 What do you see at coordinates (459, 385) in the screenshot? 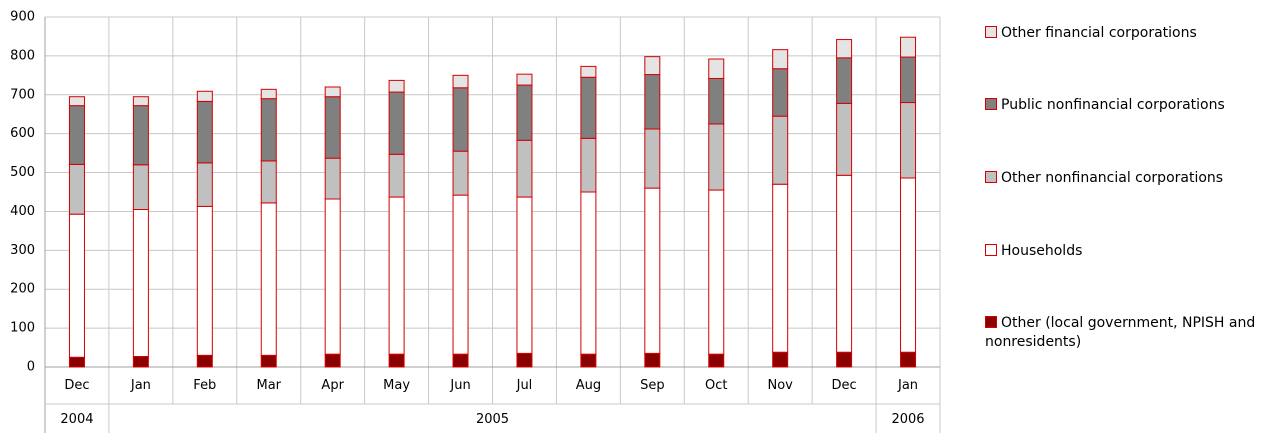
I see `x-tick-label: Jun` at bounding box center [459, 385].